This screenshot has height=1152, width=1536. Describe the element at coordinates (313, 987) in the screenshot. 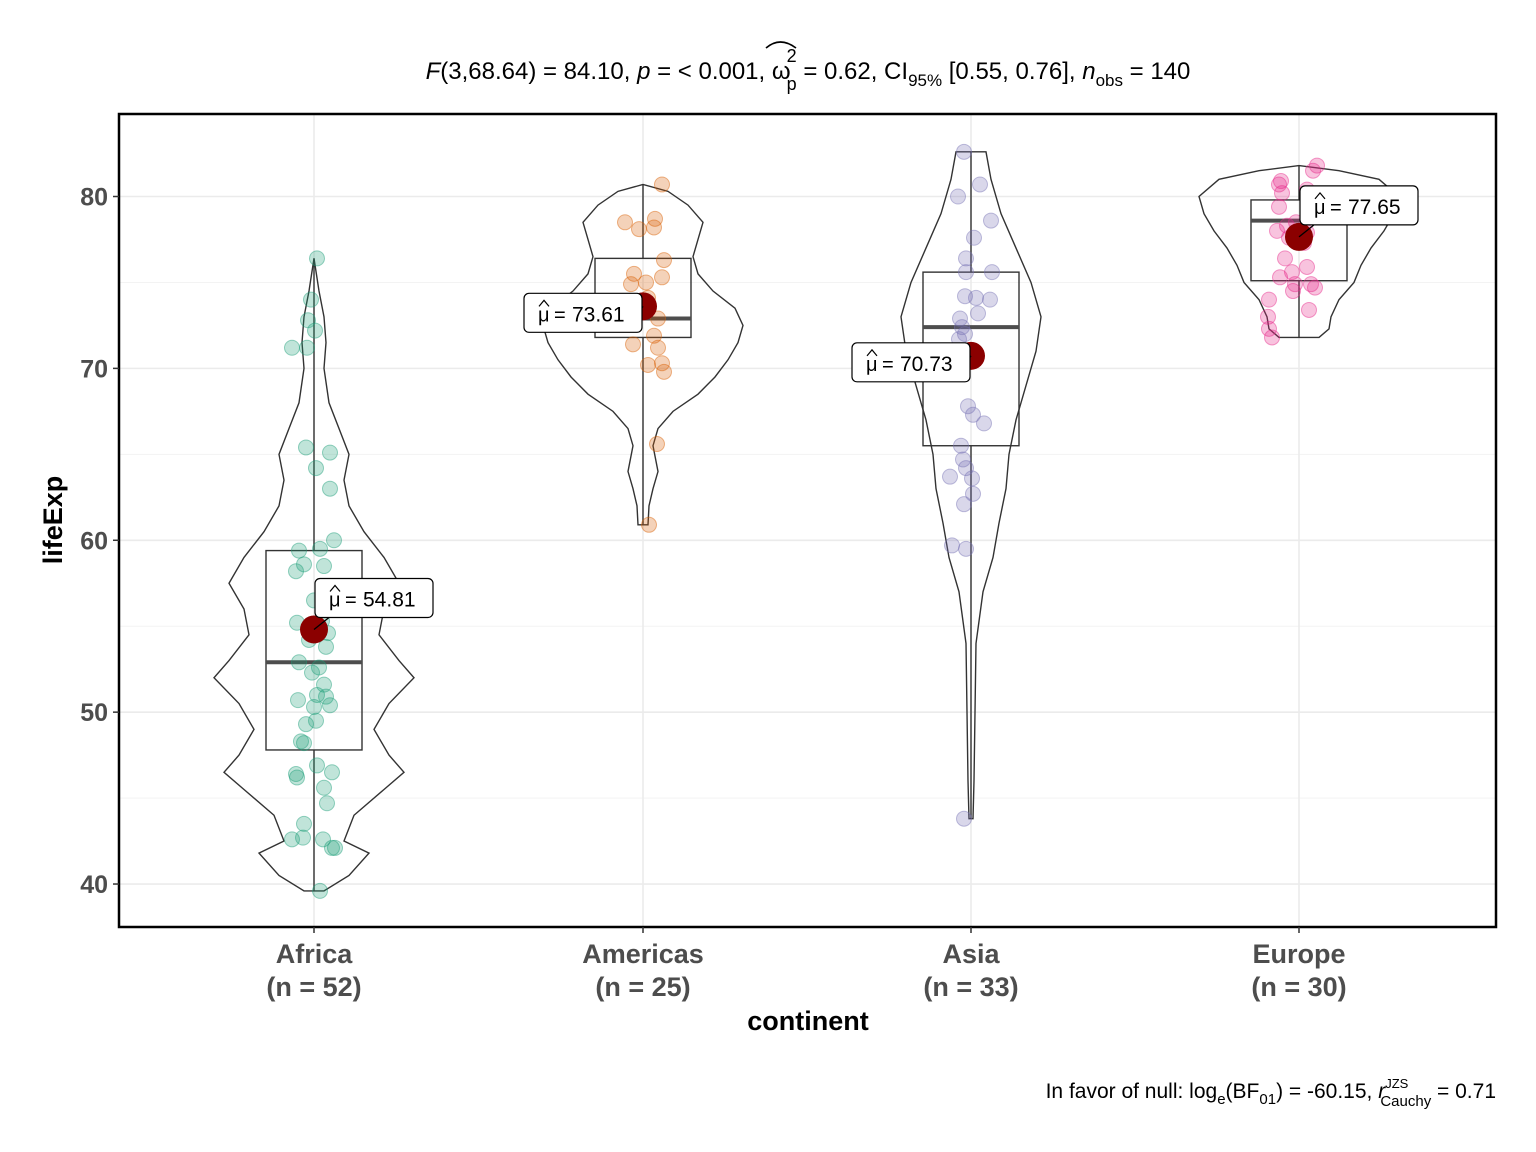

I see `x-tick-count-africa: (n = 52)` at that location.